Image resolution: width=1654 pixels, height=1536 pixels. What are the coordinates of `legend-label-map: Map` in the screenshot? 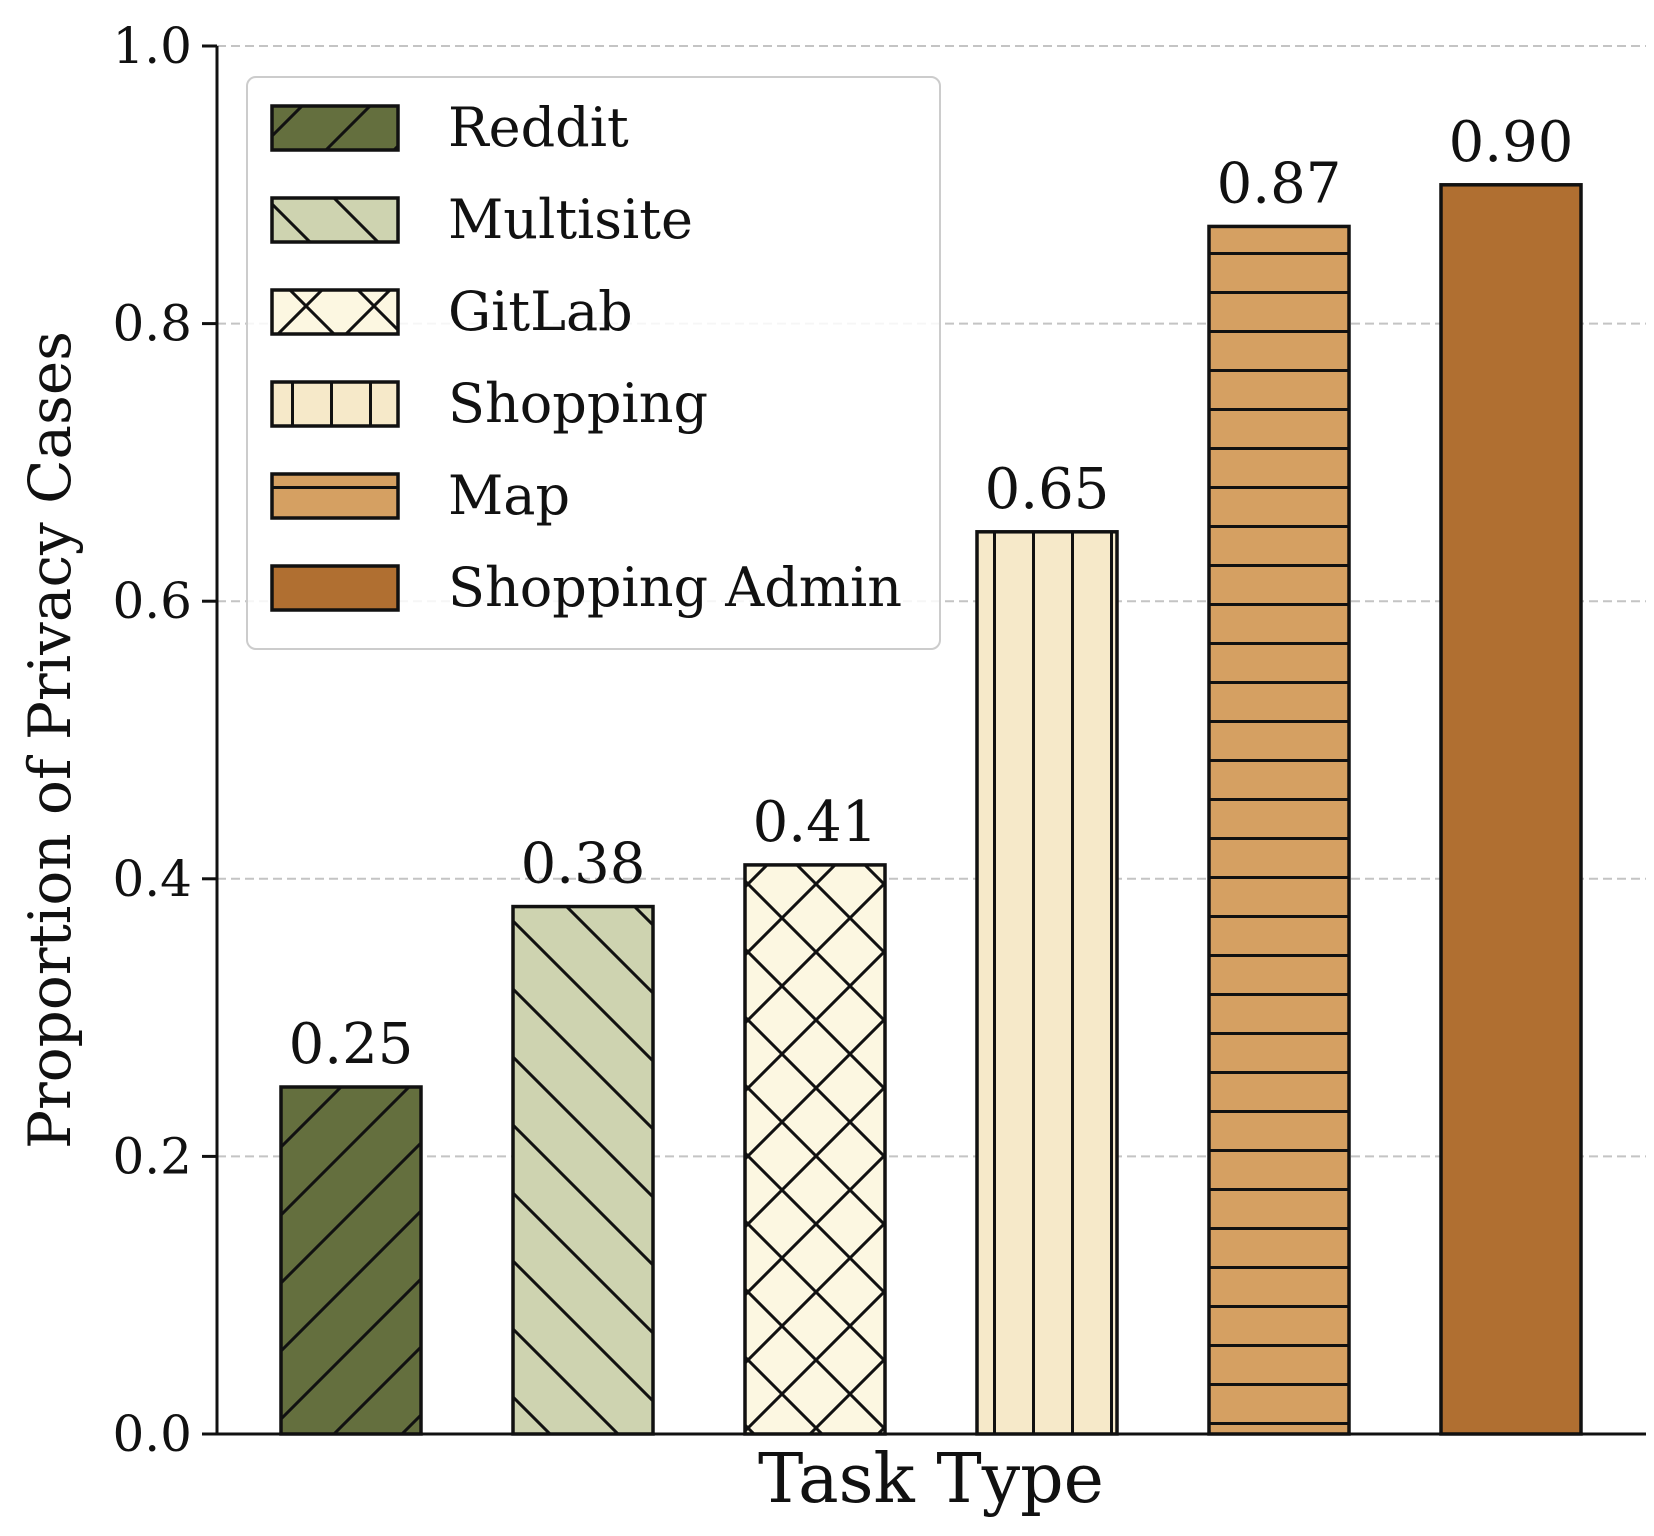 It's located at (509, 495).